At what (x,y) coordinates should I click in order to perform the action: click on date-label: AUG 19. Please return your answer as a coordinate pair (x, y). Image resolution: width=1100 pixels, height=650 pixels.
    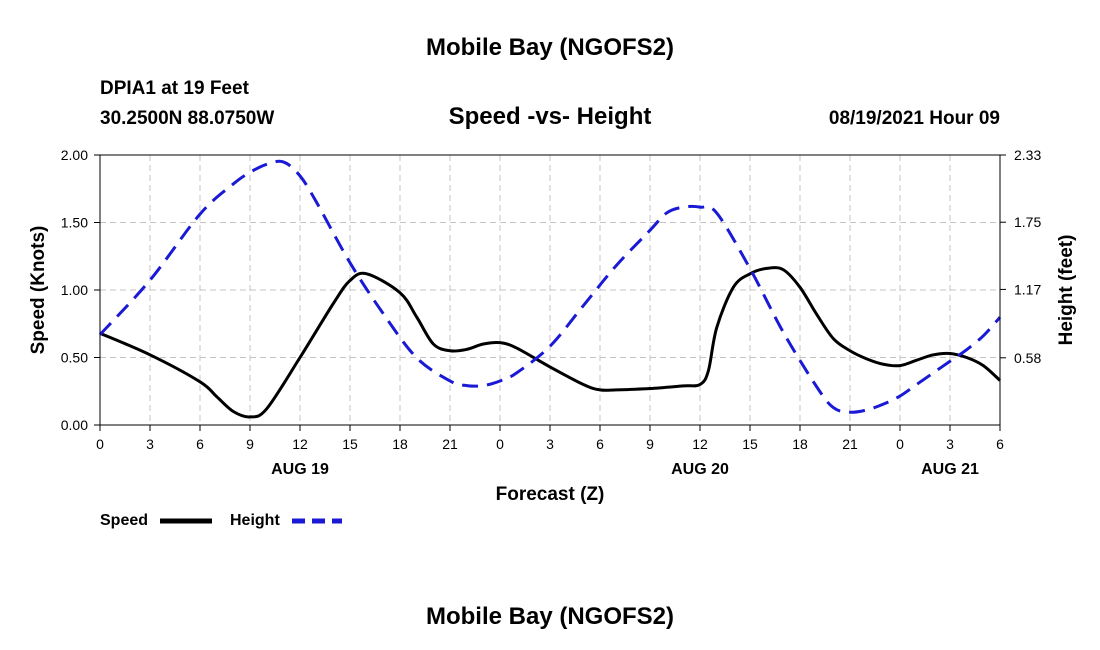
    Looking at the image, I should click on (300, 469).